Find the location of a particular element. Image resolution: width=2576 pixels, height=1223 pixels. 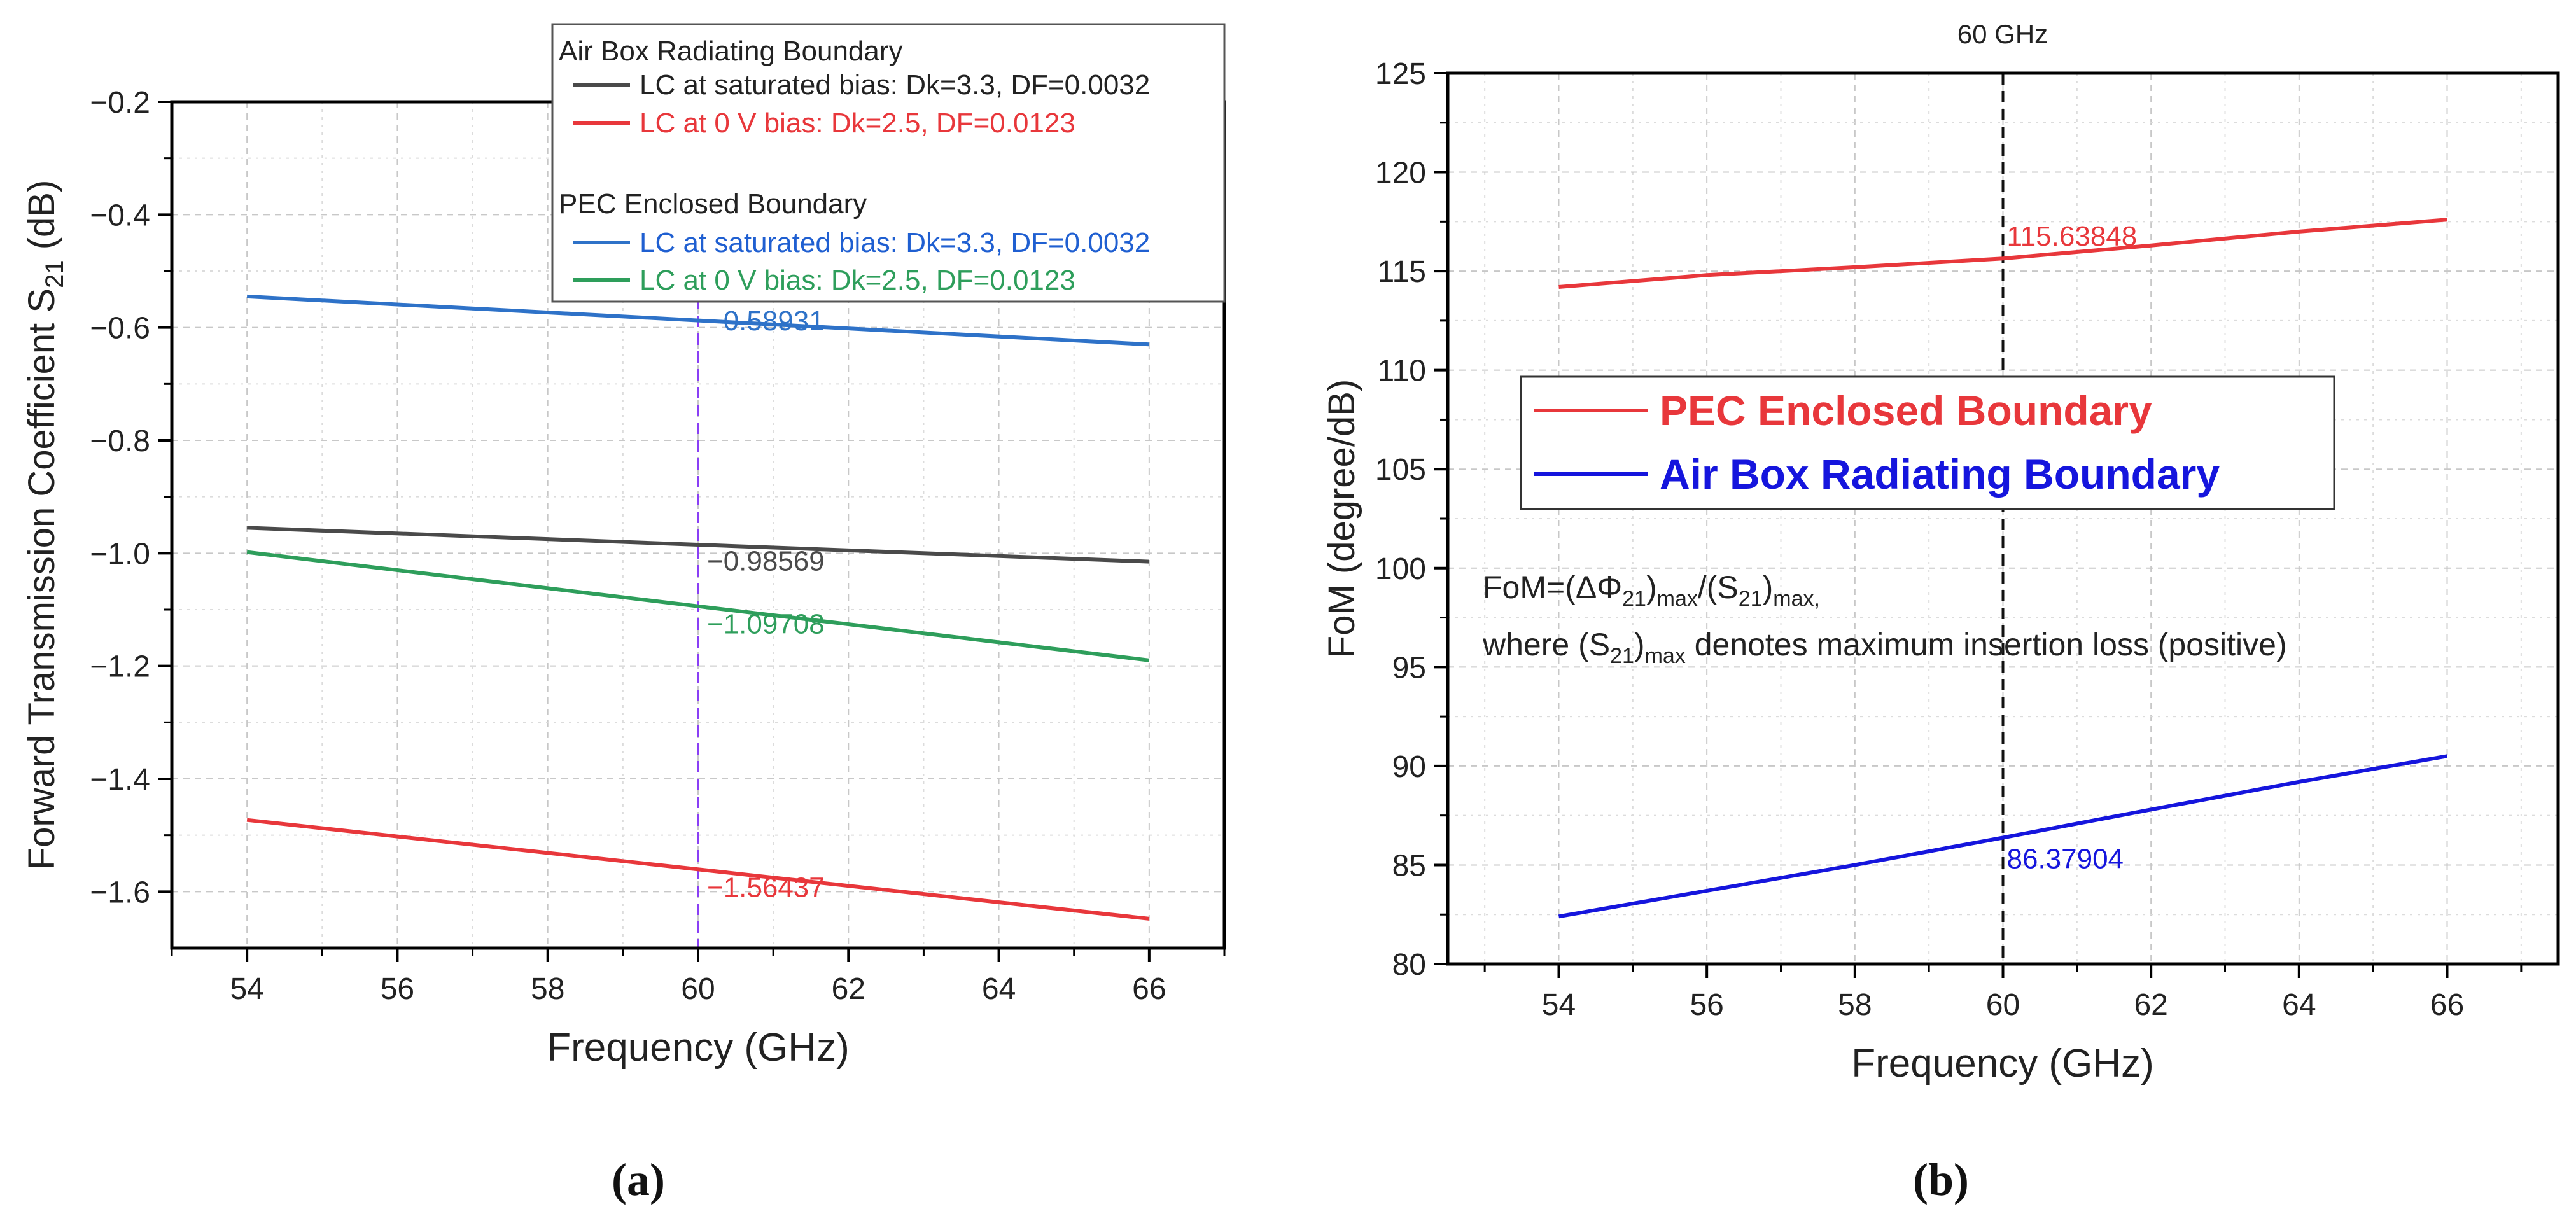

y-tick-label: −1.0 is located at coordinates (120, 554).